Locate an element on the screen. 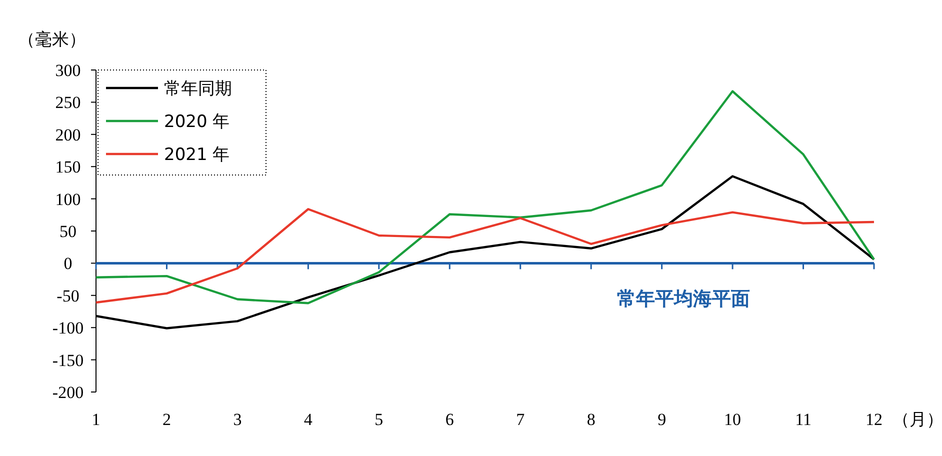 This screenshot has width=942, height=456. y-tick-label: 300 is located at coordinates (68, 70).